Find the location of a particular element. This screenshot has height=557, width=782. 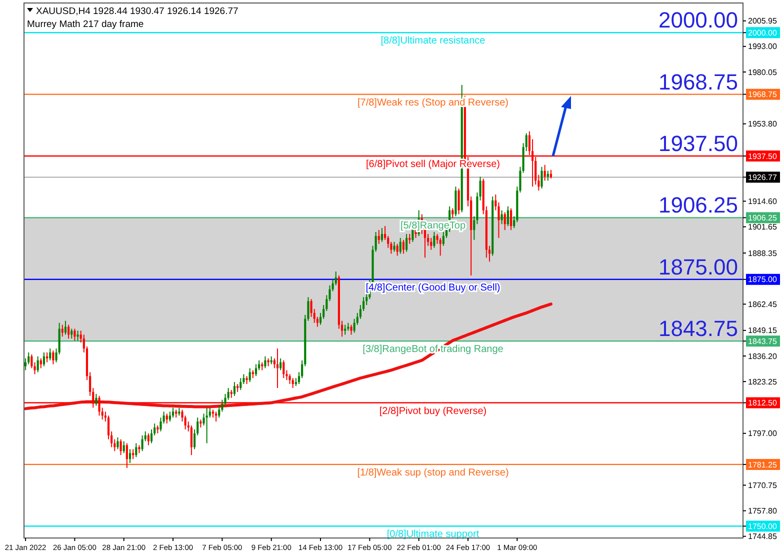

text: Murrey Math 217 day frame is located at coordinates (85, 24).